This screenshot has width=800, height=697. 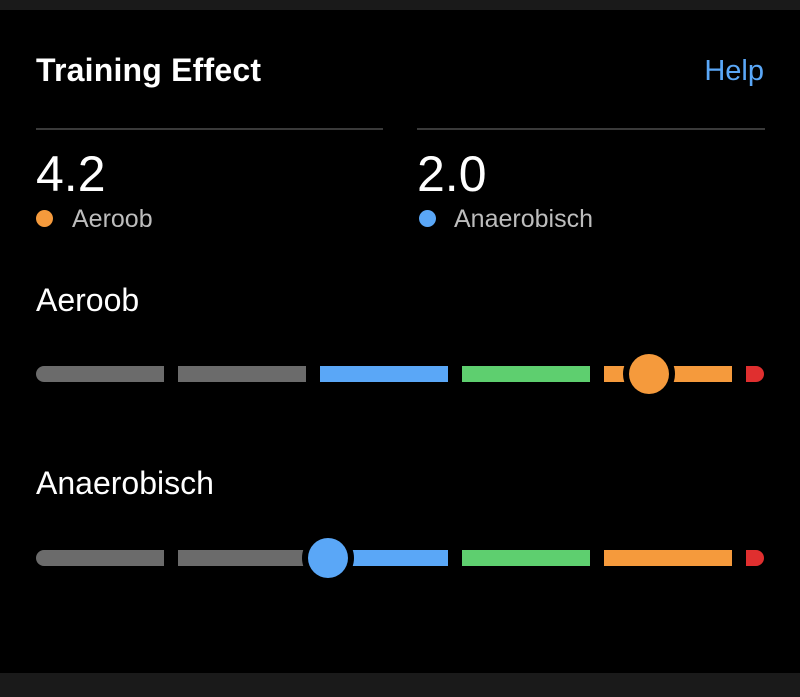 I want to click on anaerobic-scale-zone-3-segment, so click(x=384, y=558).